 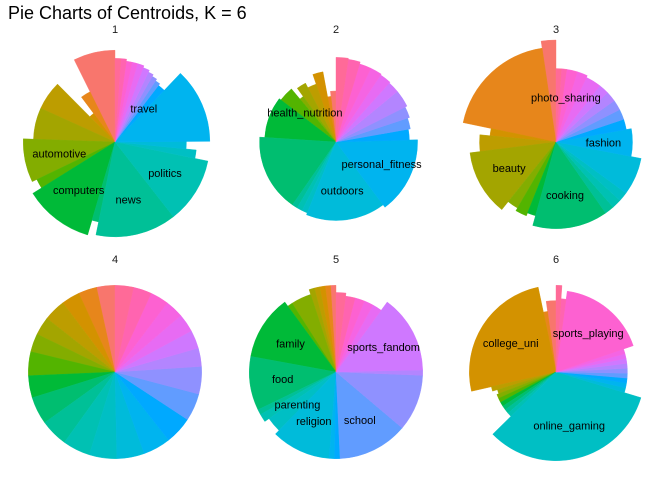 I want to click on pie-panel-1: 1 automotive computers news politics travel, so click(x=117, y=131).